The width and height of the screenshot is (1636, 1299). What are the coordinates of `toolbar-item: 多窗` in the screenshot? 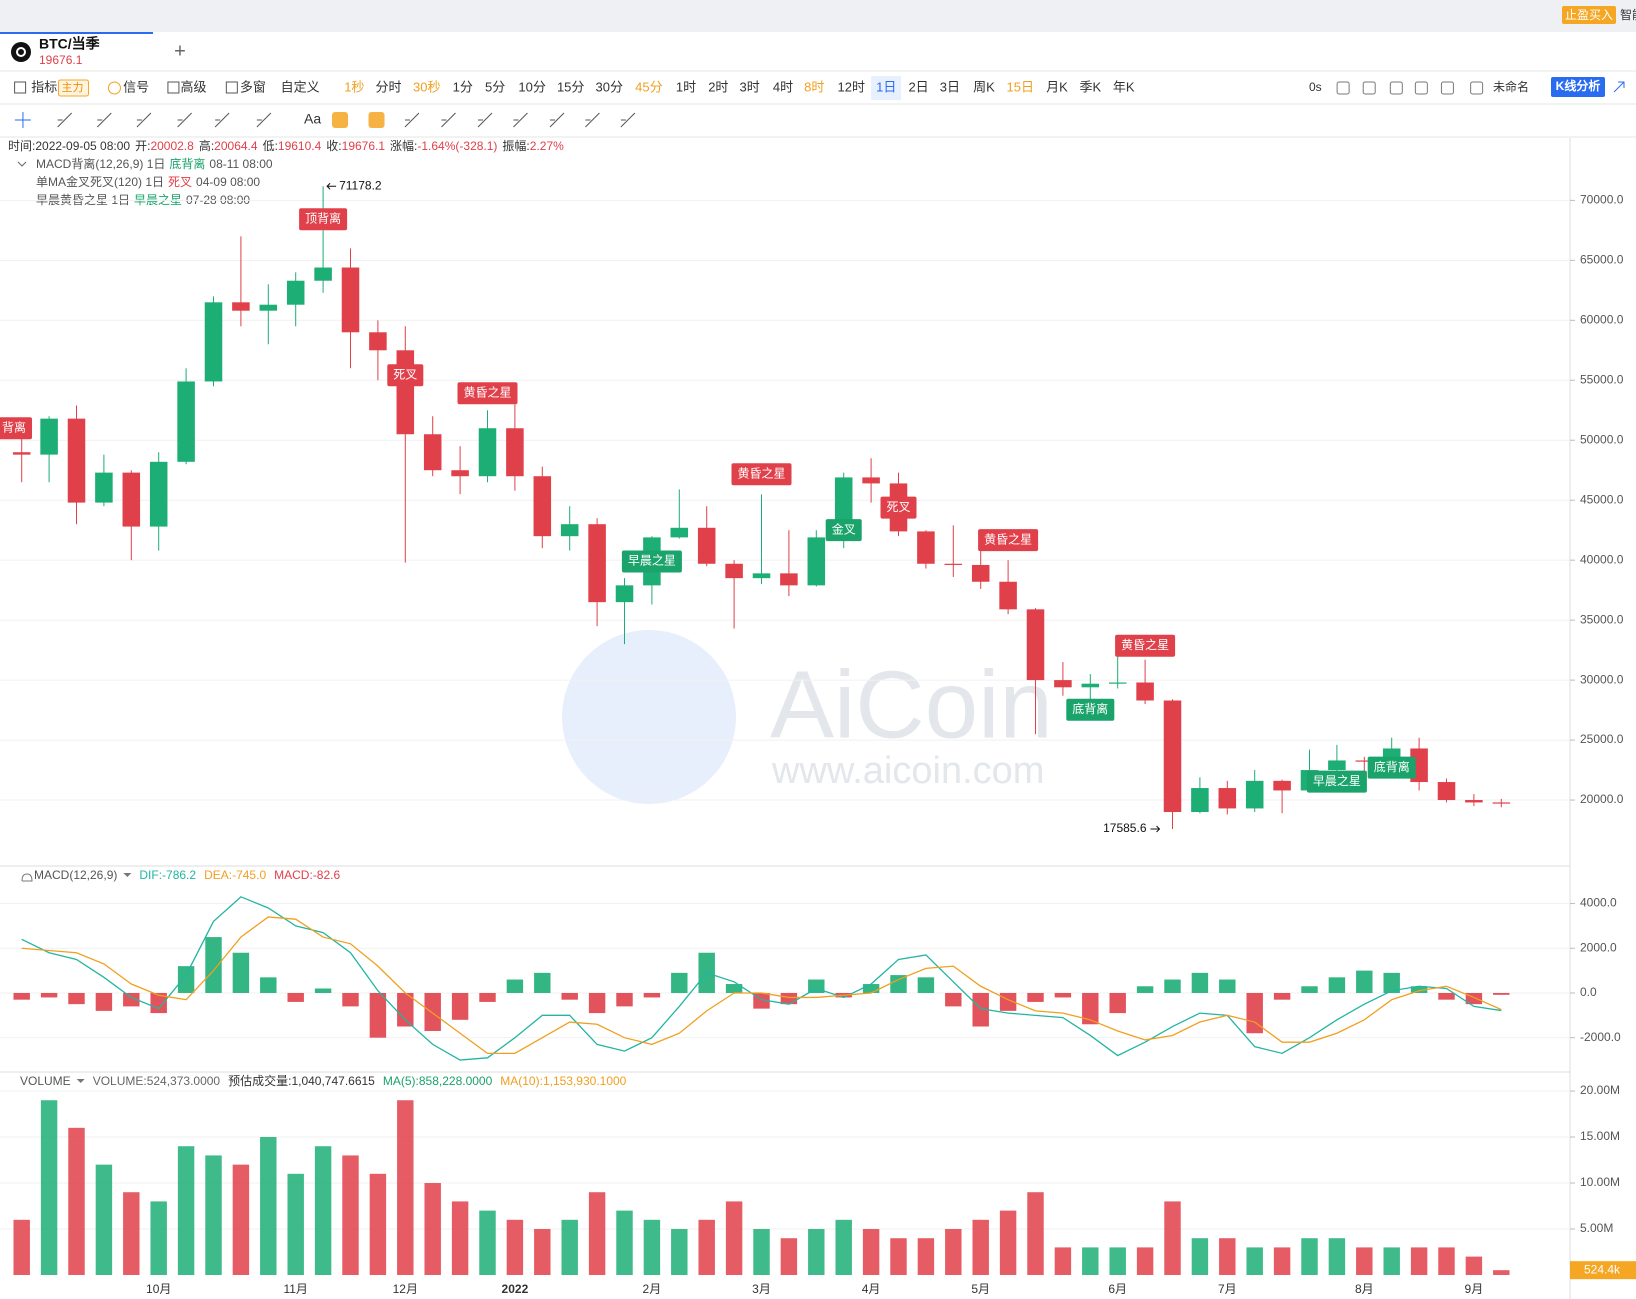 It's located at (253, 86).